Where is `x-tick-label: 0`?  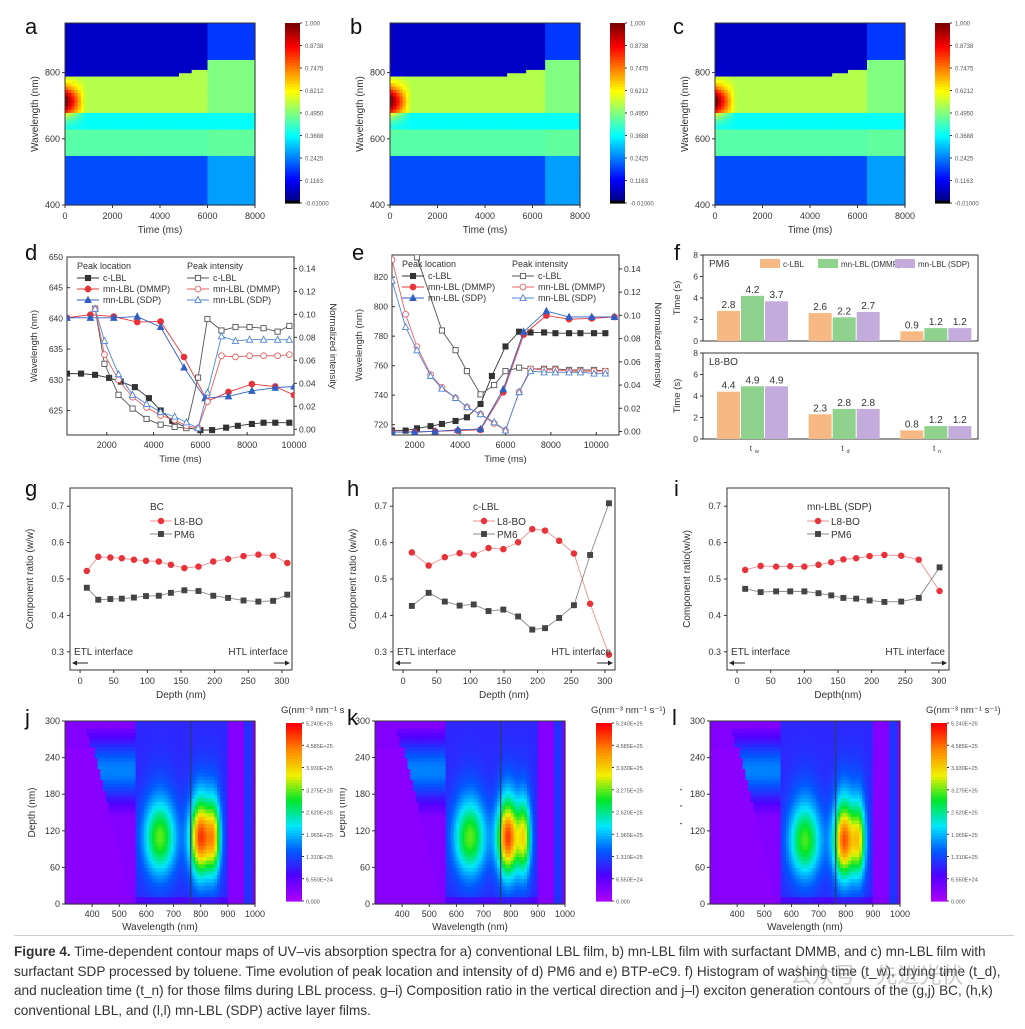
x-tick-label: 0 is located at coordinates (64, 216).